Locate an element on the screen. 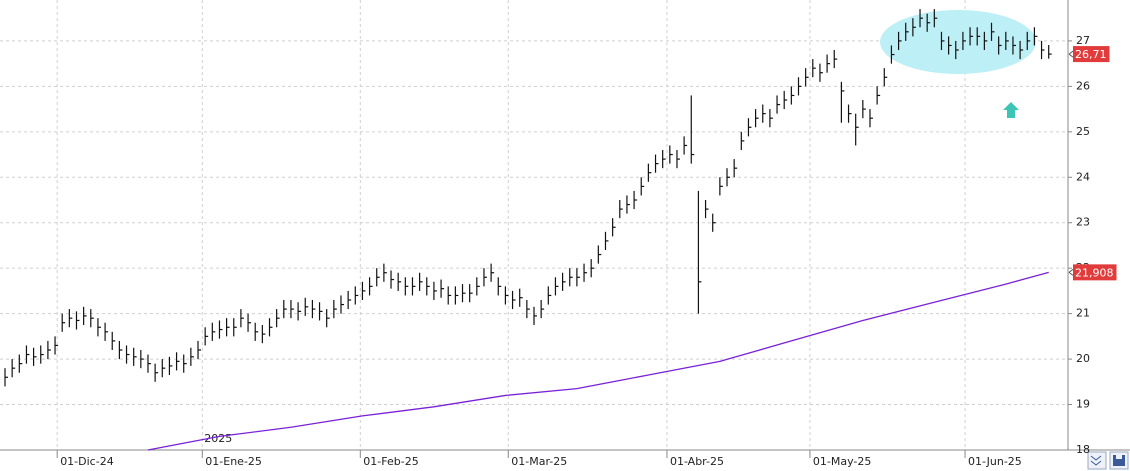  y-tick-label: 26 is located at coordinates (1083, 85).